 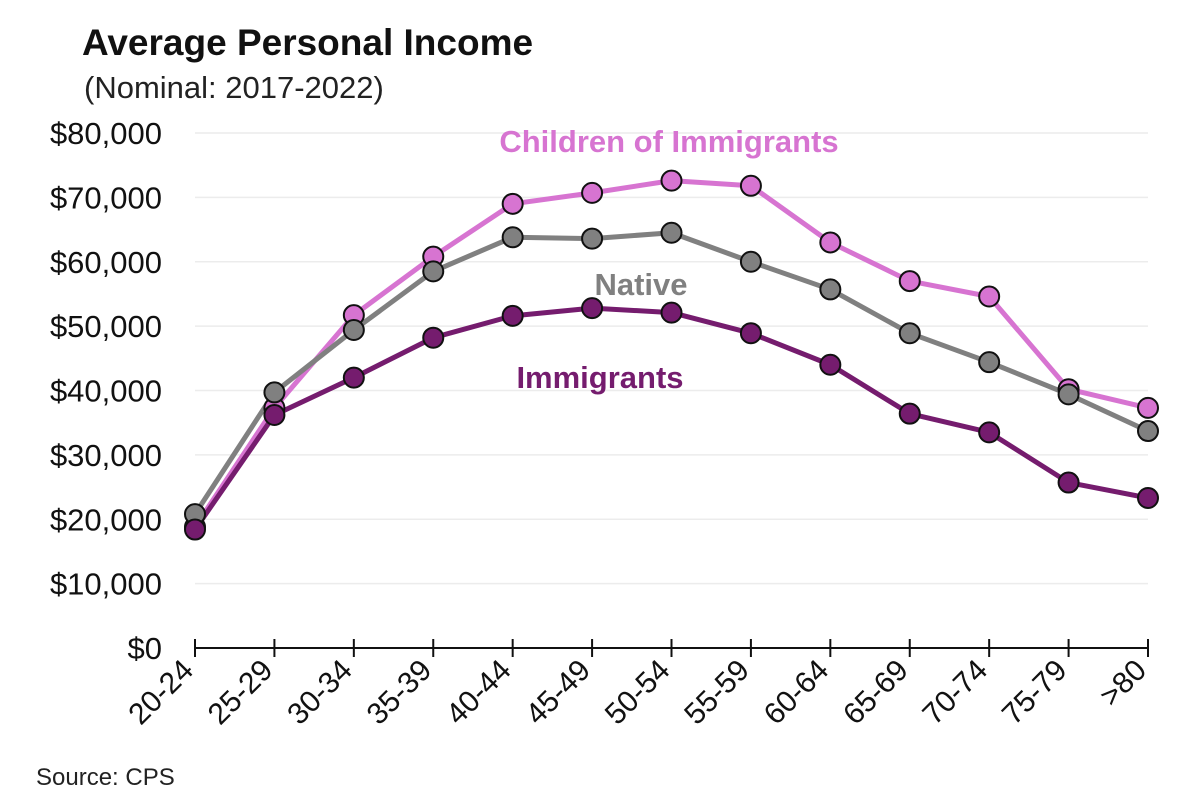 I want to click on series-labels: Children of Immigrants Native Immigrants, so click(x=668, y=259).